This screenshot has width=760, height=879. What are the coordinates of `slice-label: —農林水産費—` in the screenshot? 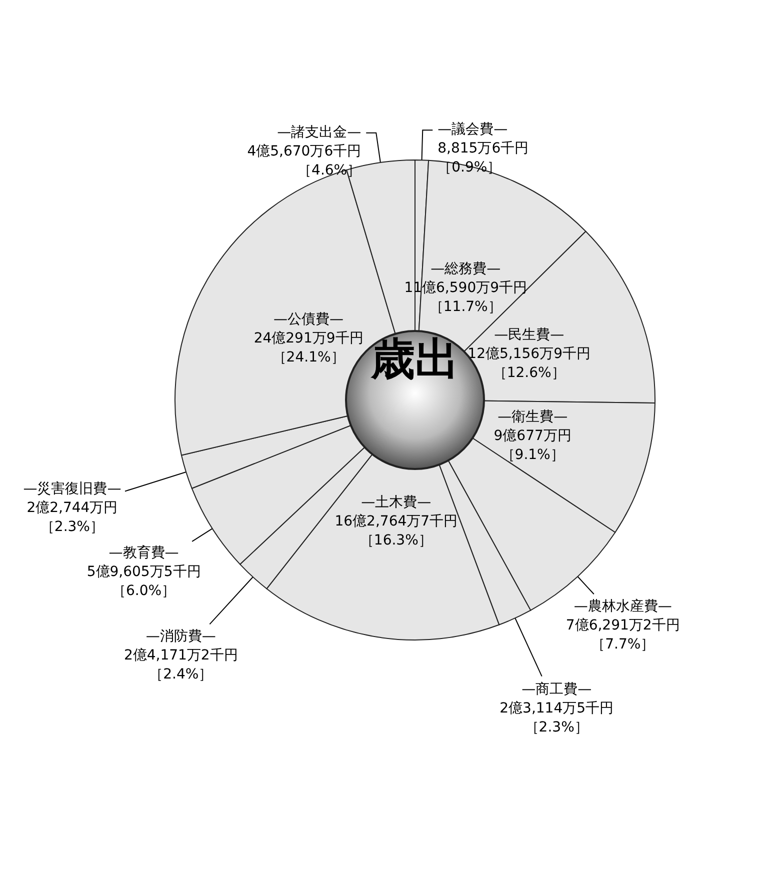 It's located at (623, 606).